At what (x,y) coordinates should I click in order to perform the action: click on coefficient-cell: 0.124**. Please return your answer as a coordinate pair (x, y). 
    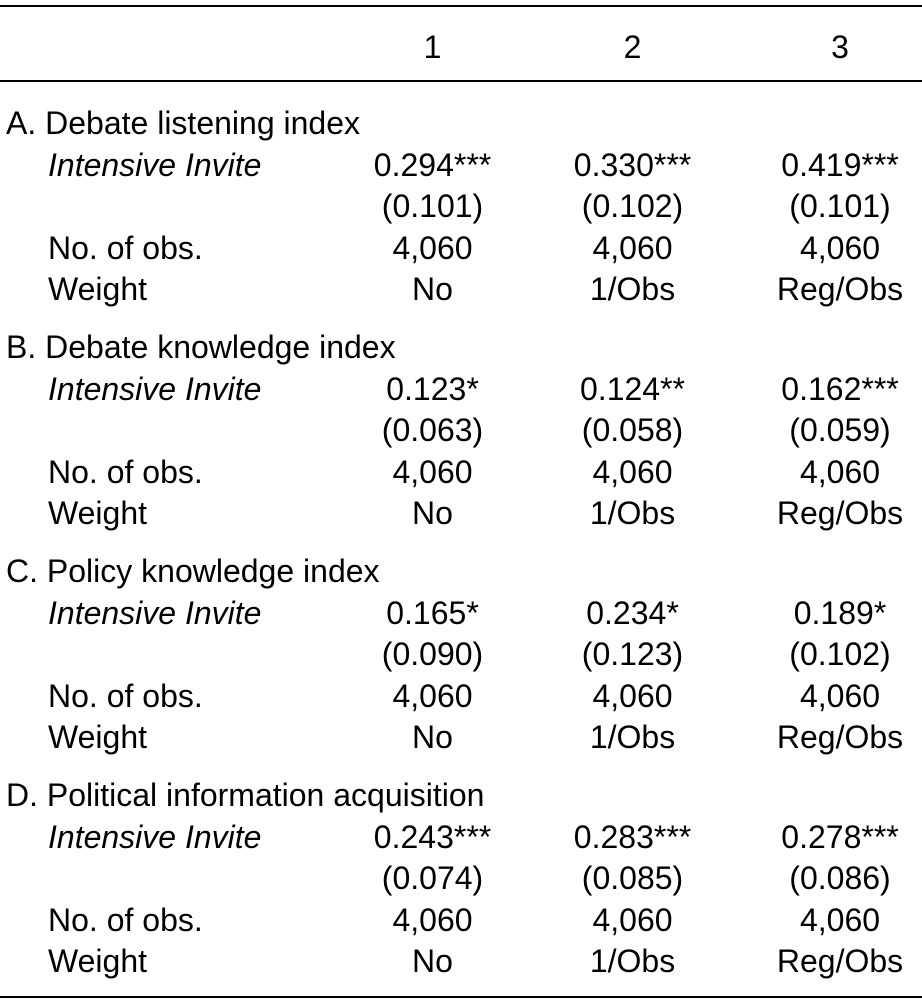
    Looking at the image, I should click on (632, 388).